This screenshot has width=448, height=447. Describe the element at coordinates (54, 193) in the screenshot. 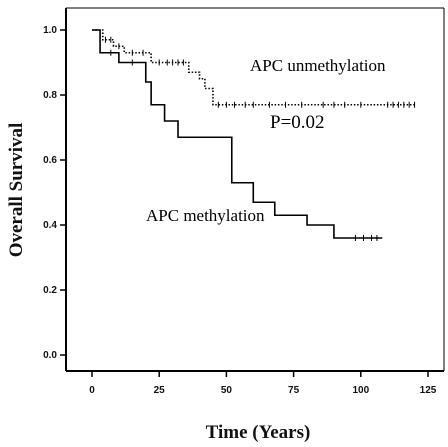

I see `y-ticks: 0.0 0.2 0.4 0.6 0.8 1.0` at that location.